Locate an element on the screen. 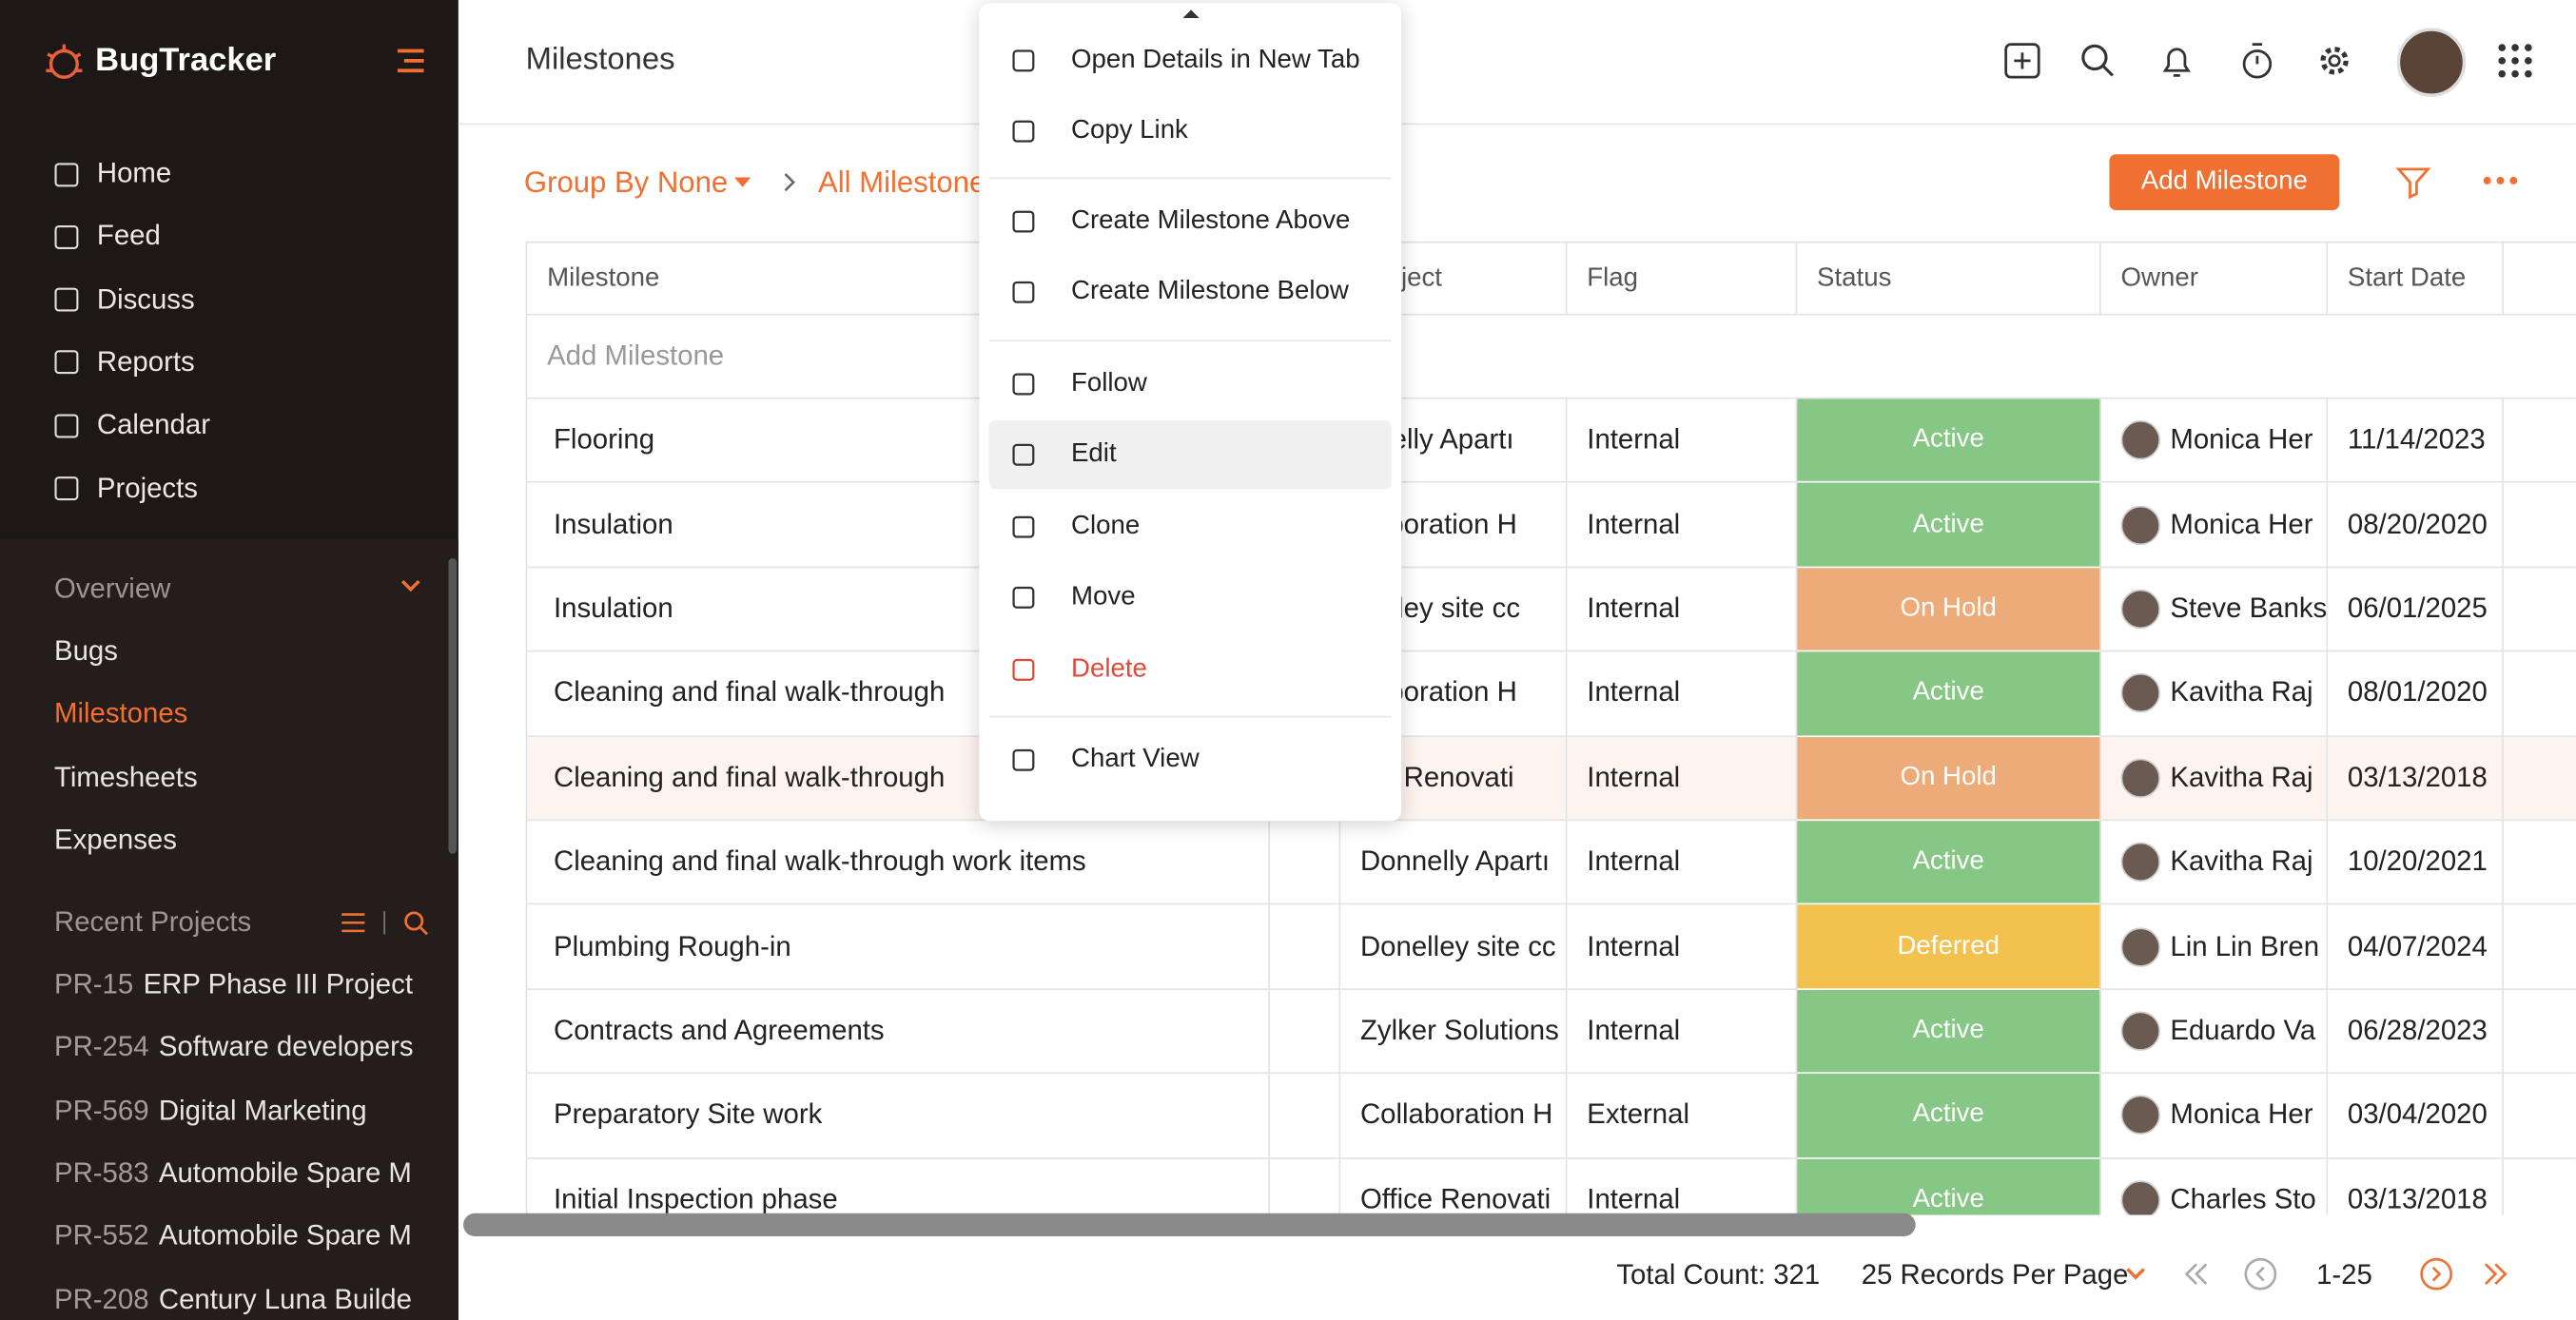  section-title: Overview is located at coordinates (112, 589).